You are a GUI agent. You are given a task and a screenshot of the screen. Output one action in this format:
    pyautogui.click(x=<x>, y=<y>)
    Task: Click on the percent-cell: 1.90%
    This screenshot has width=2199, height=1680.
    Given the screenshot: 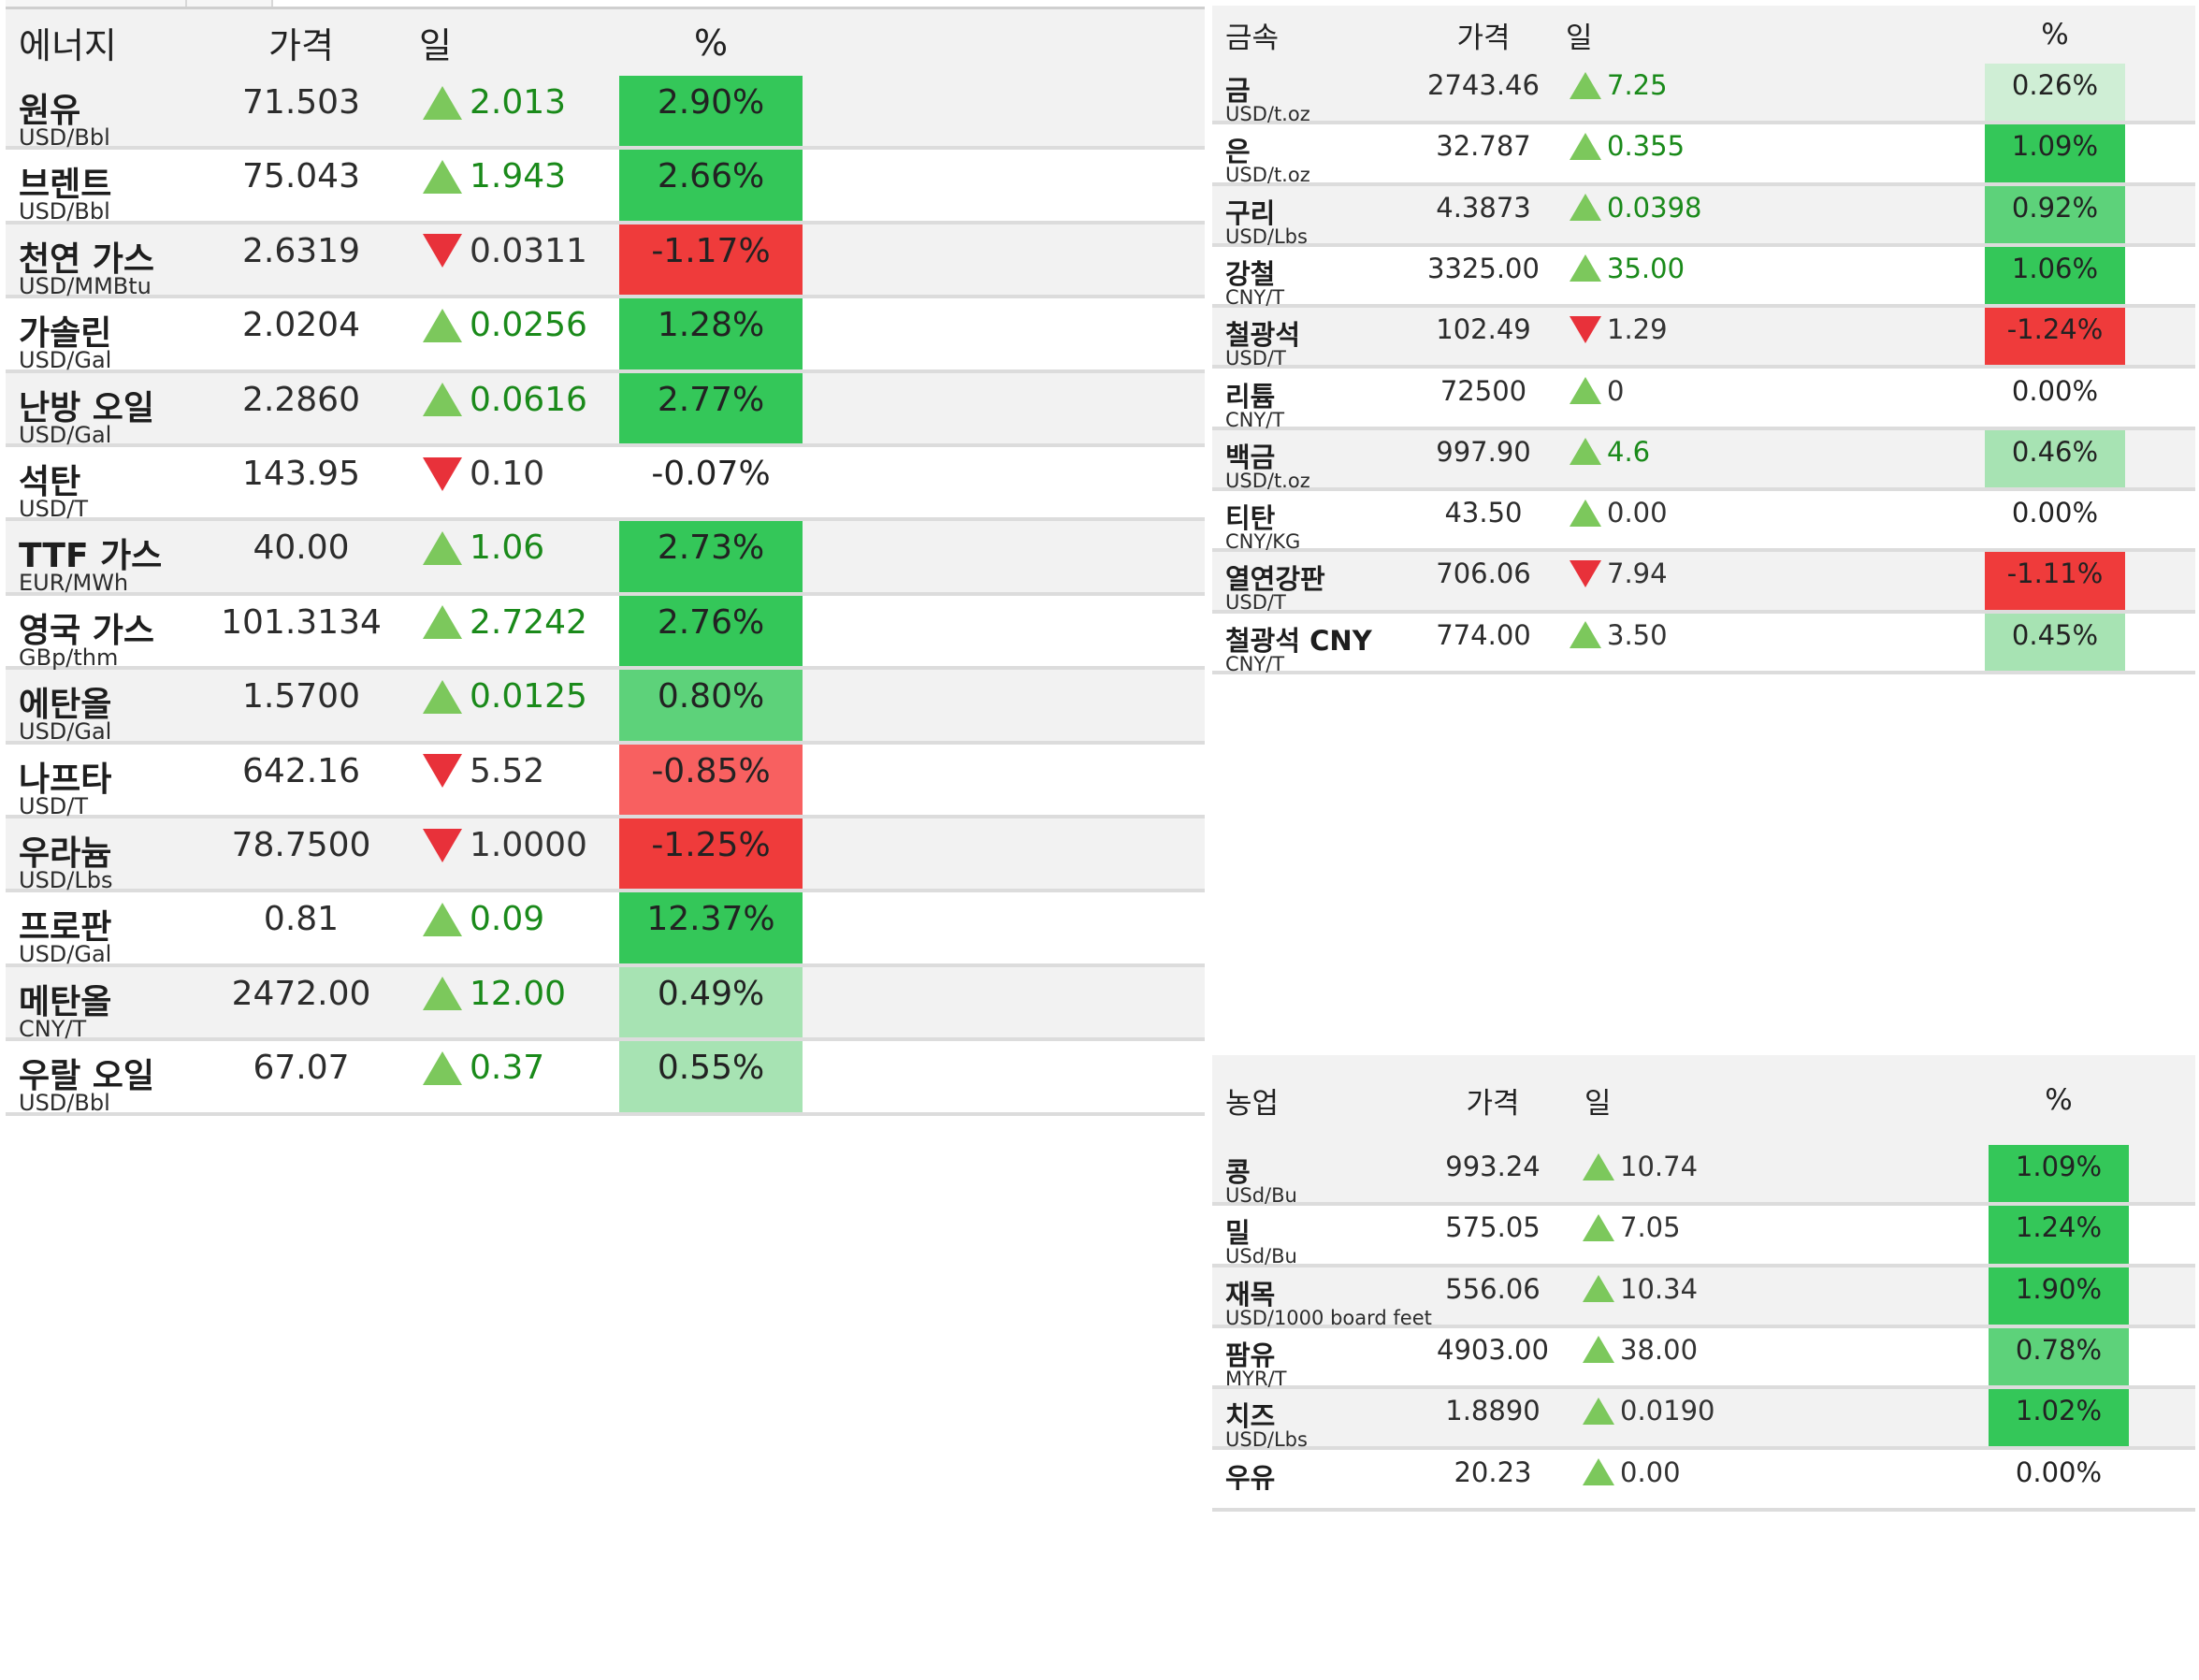 What is the action you would take?
    pyautogui.click(x=2059, y=1296)
    